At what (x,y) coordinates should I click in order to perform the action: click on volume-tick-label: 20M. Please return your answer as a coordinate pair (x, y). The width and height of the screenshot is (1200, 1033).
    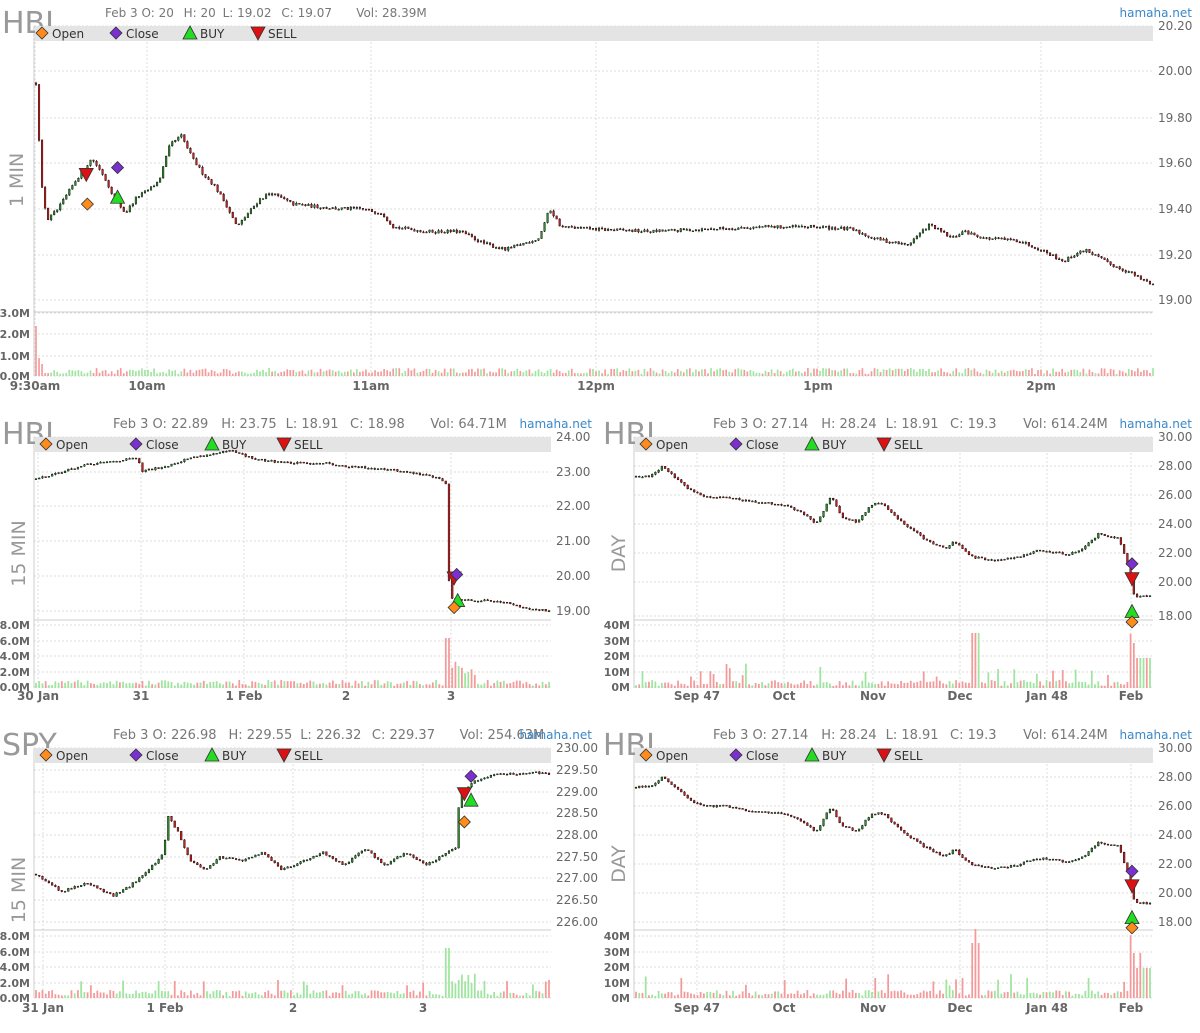
    Looking at the image, I should click on (617, 967).